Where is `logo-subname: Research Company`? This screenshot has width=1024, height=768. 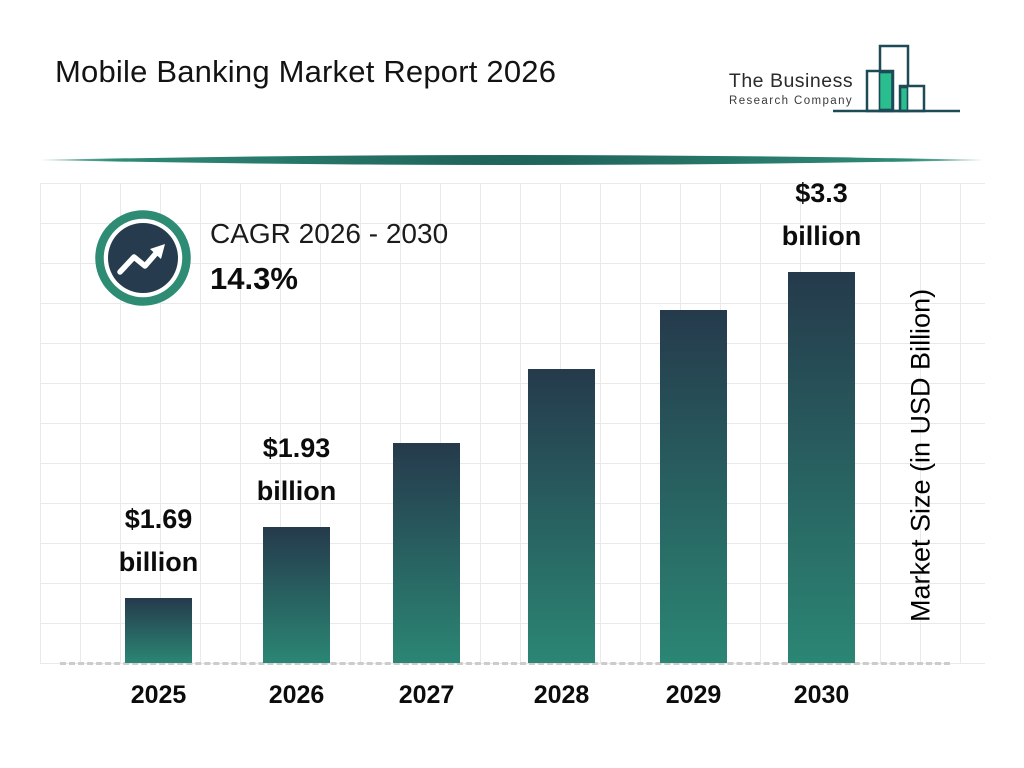
logo-subname: Research Company is located at coordinates (791, 101).